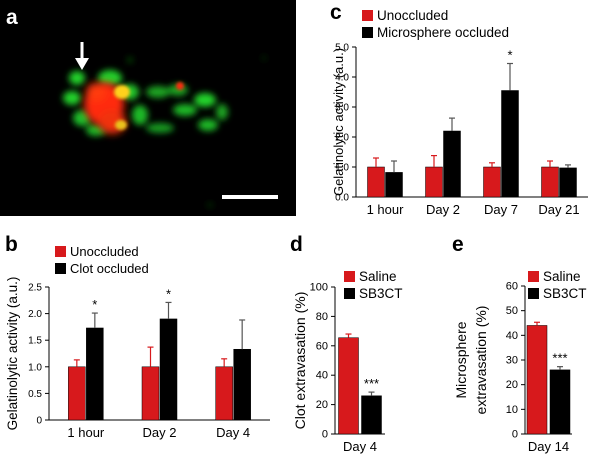 The height and width of the screenshot is (457, 600). I want to click on legend-label: Microsphere occluded, so click(443, 32).